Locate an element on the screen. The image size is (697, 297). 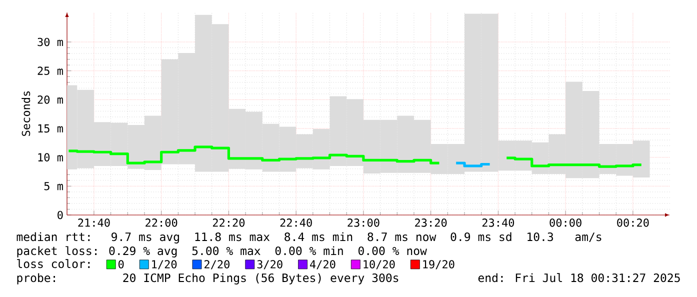
x-tick-label: 23:20 is located at coordinates (431, 222).